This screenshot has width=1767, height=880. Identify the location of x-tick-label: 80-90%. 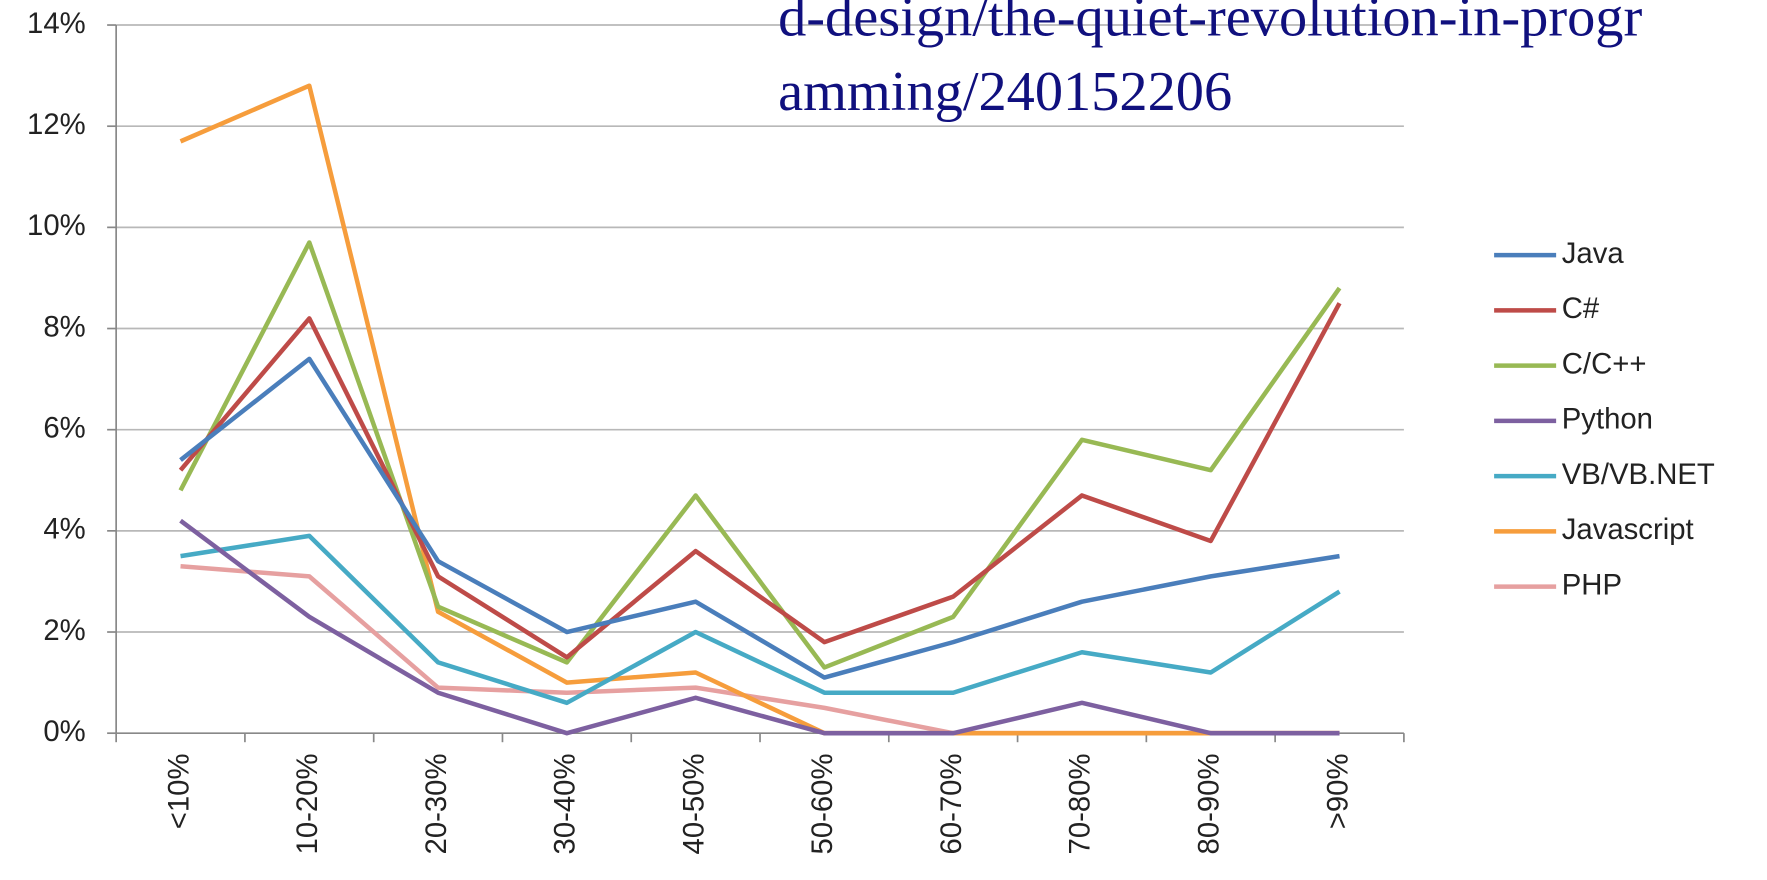
(1208, 803).